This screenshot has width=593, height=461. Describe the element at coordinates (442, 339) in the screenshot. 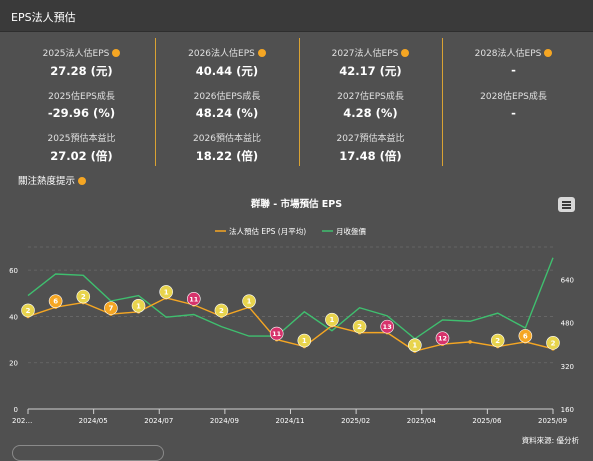

I see `heat-marker-label: 12` at that location.